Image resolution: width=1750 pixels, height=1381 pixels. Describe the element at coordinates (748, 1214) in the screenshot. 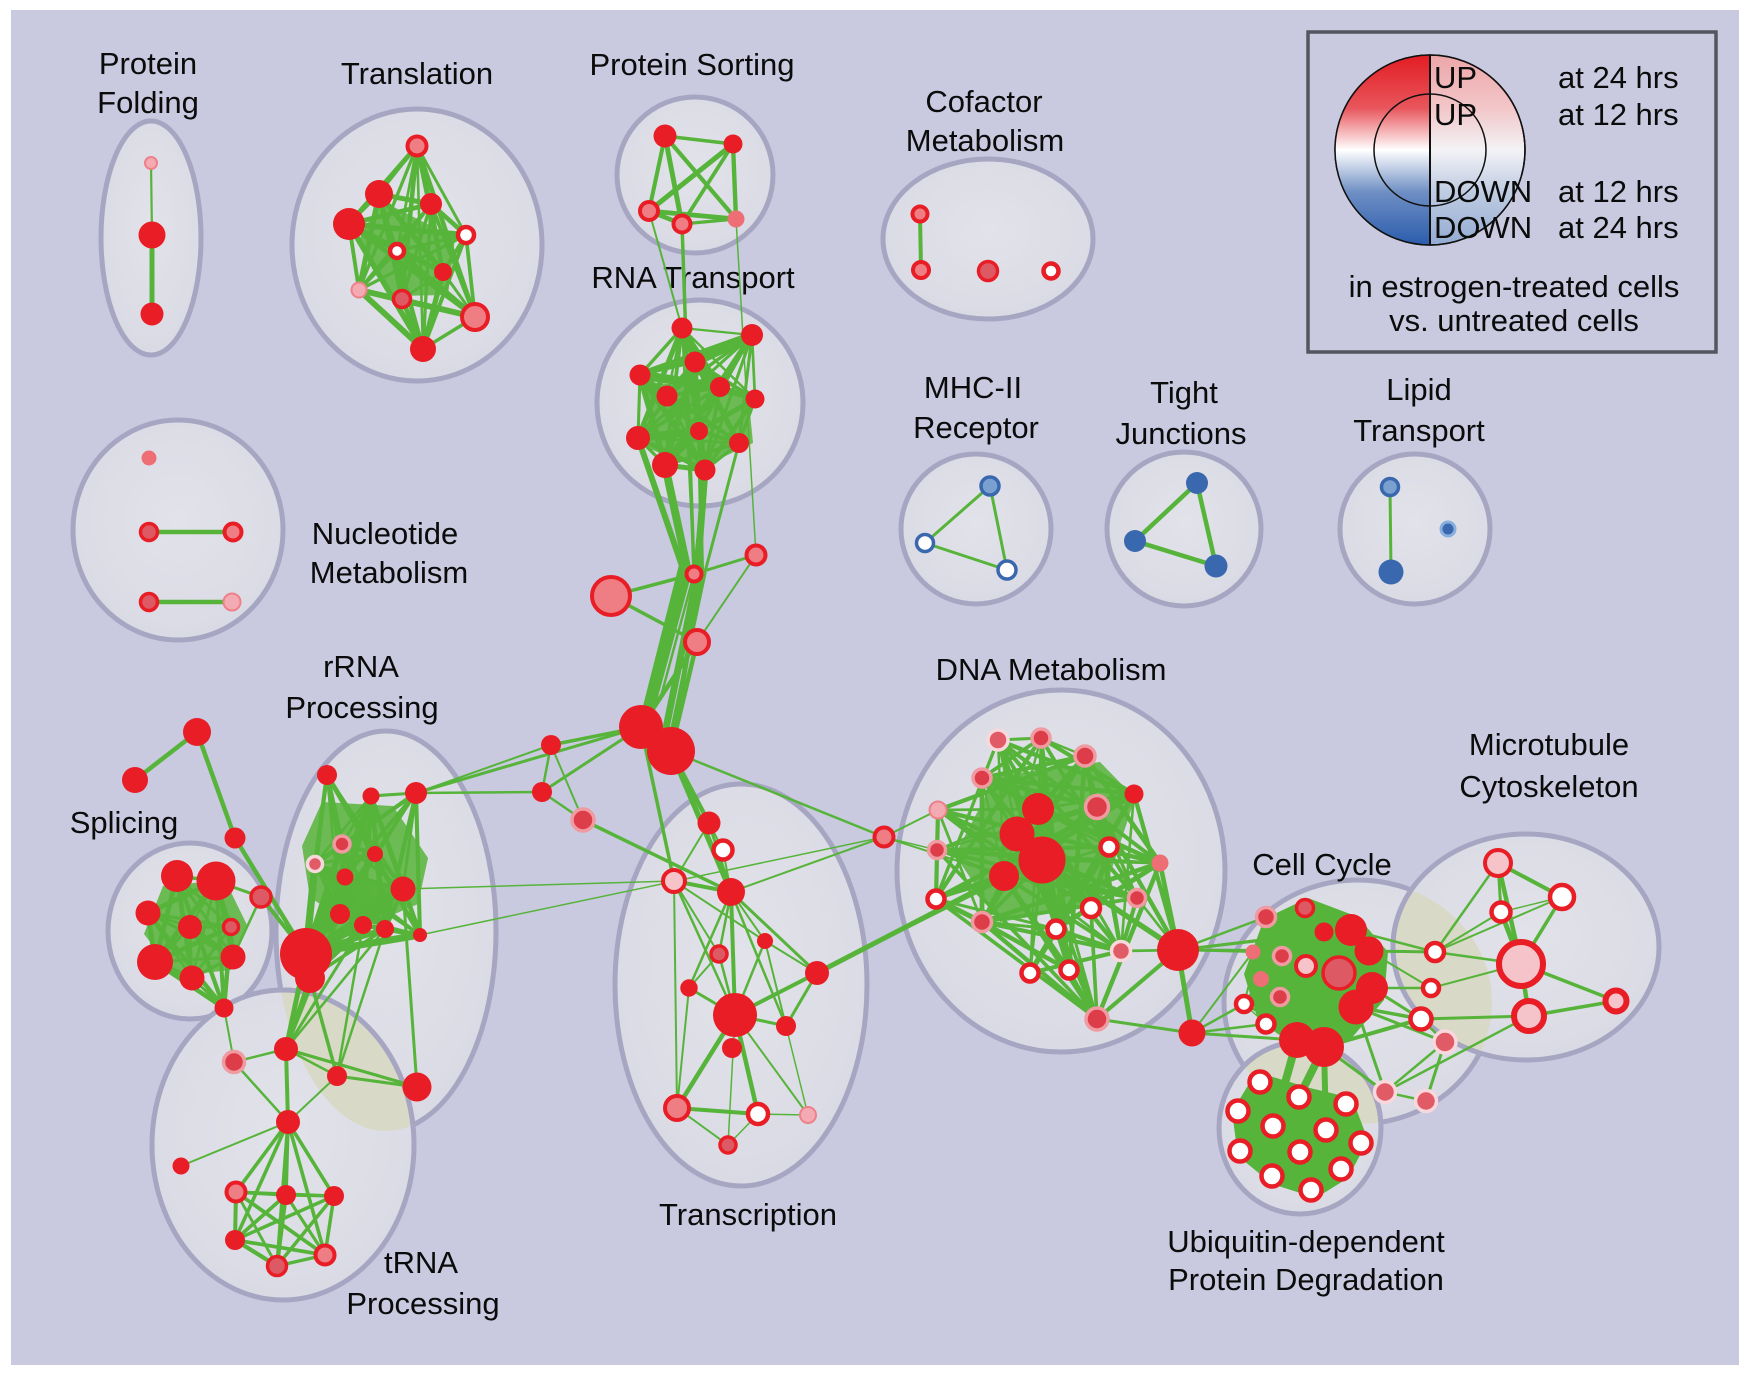

I see `svg-text: Transcription` at that location.